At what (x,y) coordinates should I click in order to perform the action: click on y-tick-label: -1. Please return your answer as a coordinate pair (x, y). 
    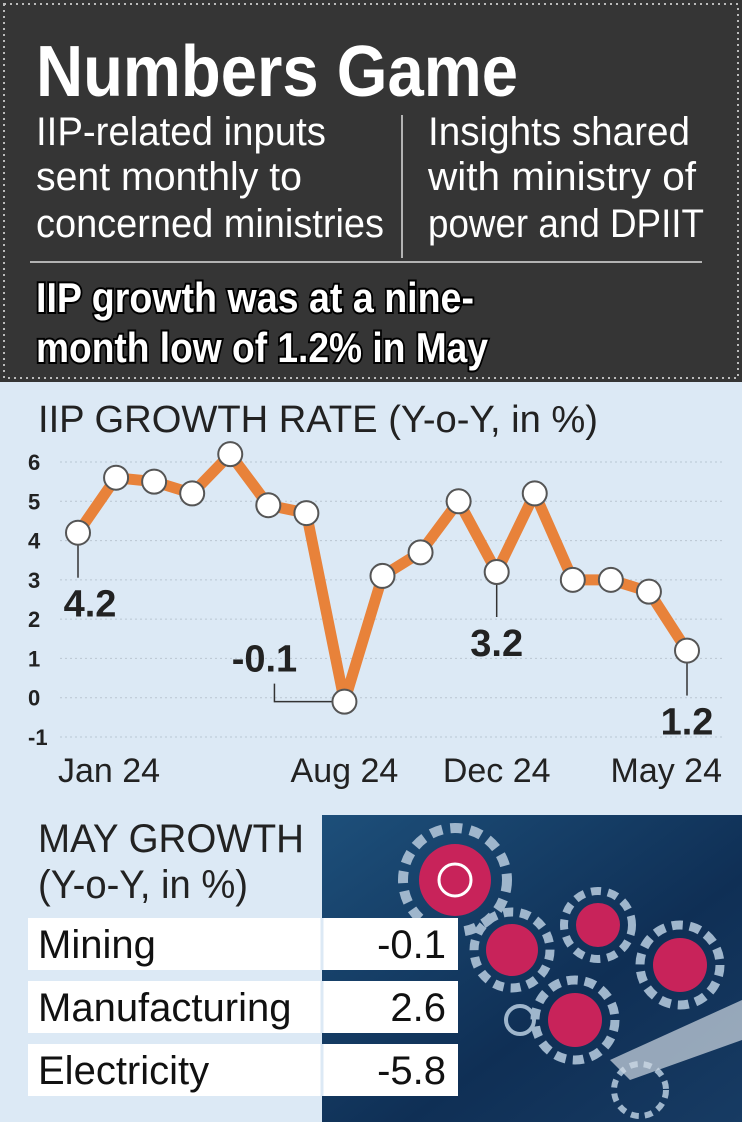
    Looking at the image, I should click on (38, 737).